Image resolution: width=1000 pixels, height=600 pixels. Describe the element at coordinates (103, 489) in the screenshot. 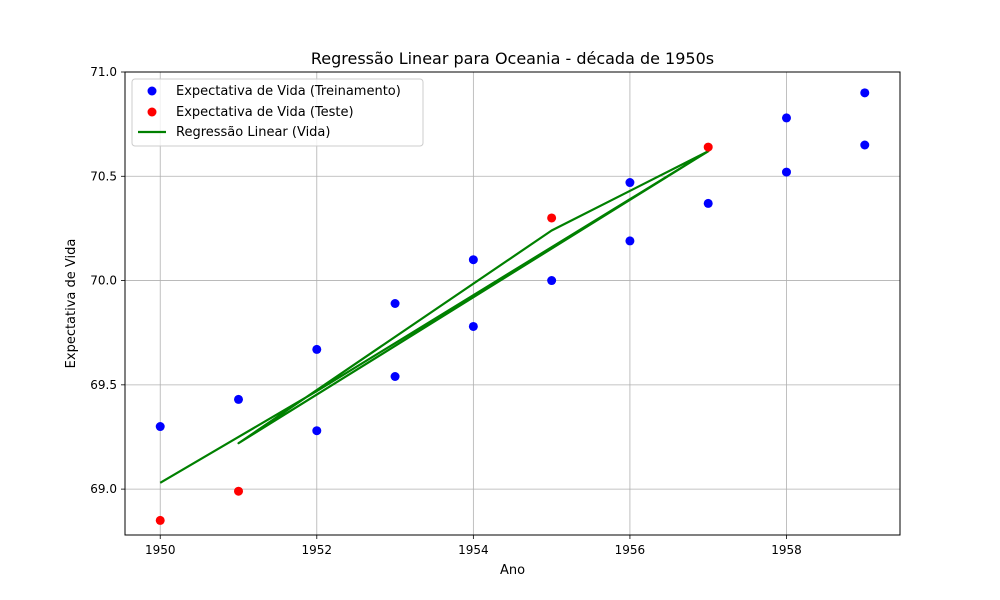

I see `y-tick-label: 69.0` at that location.